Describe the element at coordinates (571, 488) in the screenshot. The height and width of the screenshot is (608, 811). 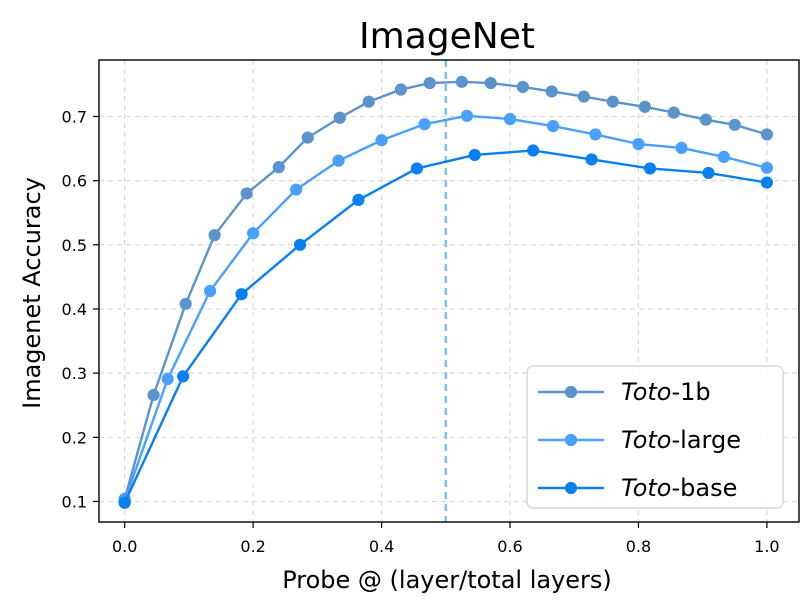
I see `legend-marker-toto-base` at that location.